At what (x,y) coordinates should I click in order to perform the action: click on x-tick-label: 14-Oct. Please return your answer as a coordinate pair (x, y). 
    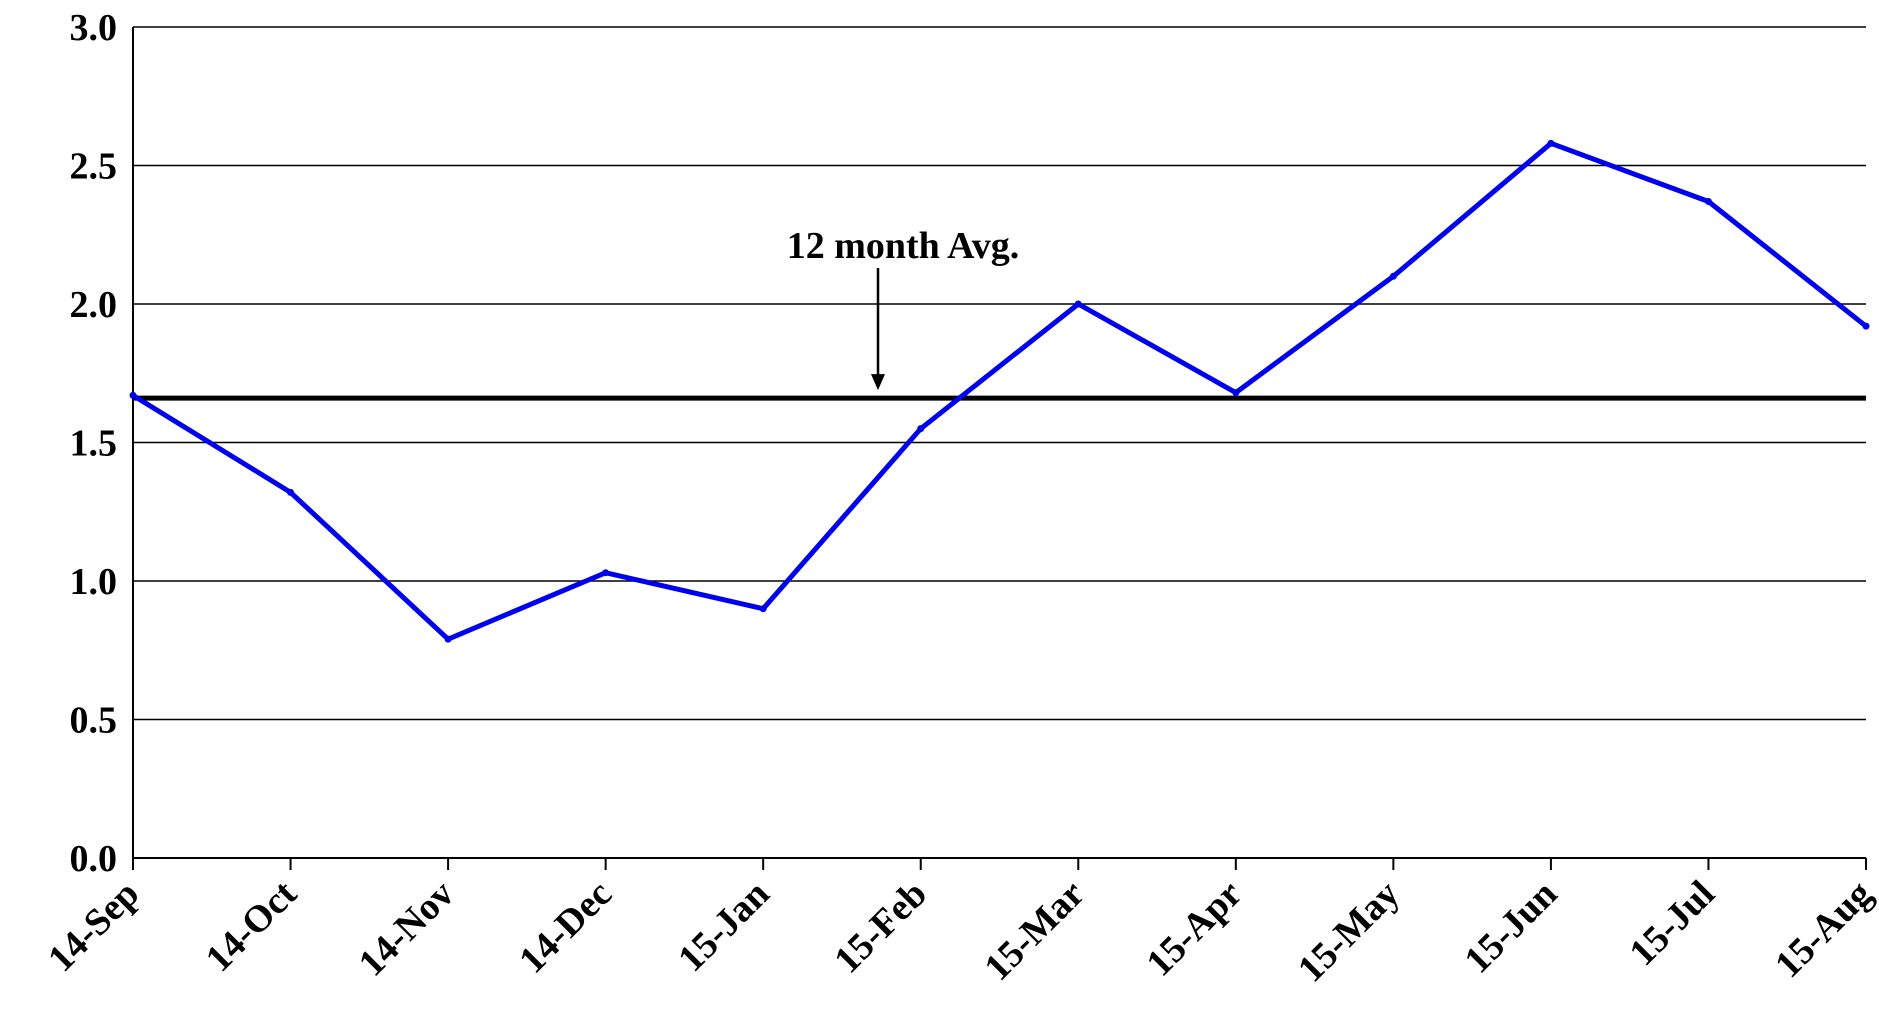
    Looking at the image, I should click on (252, 926).